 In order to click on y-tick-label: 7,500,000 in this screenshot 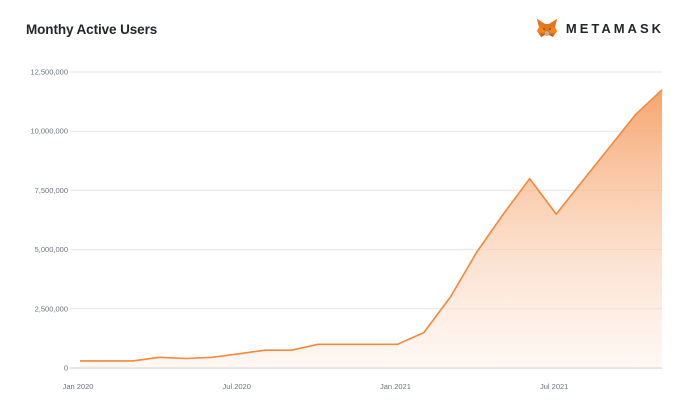, I will do `click(51, 190)`.